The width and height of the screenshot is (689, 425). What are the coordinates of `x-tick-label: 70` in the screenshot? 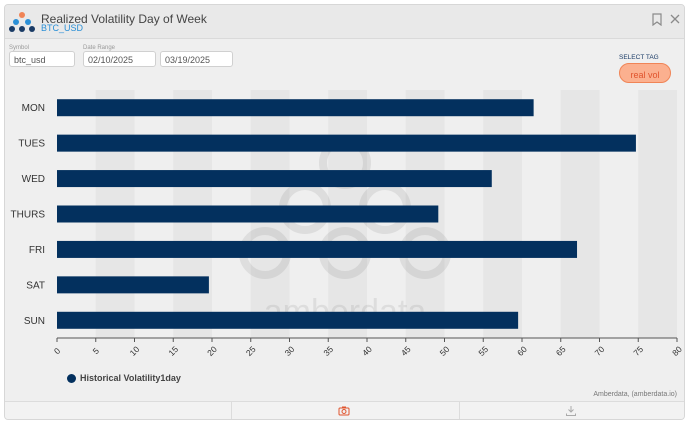 It's located at (600, 351).